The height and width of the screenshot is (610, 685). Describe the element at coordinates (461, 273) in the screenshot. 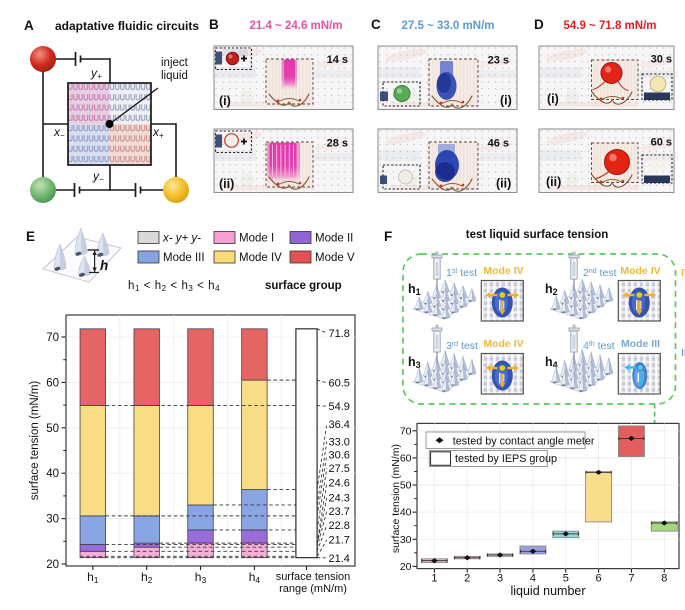

I see `svg-text: 1st test` at that location.